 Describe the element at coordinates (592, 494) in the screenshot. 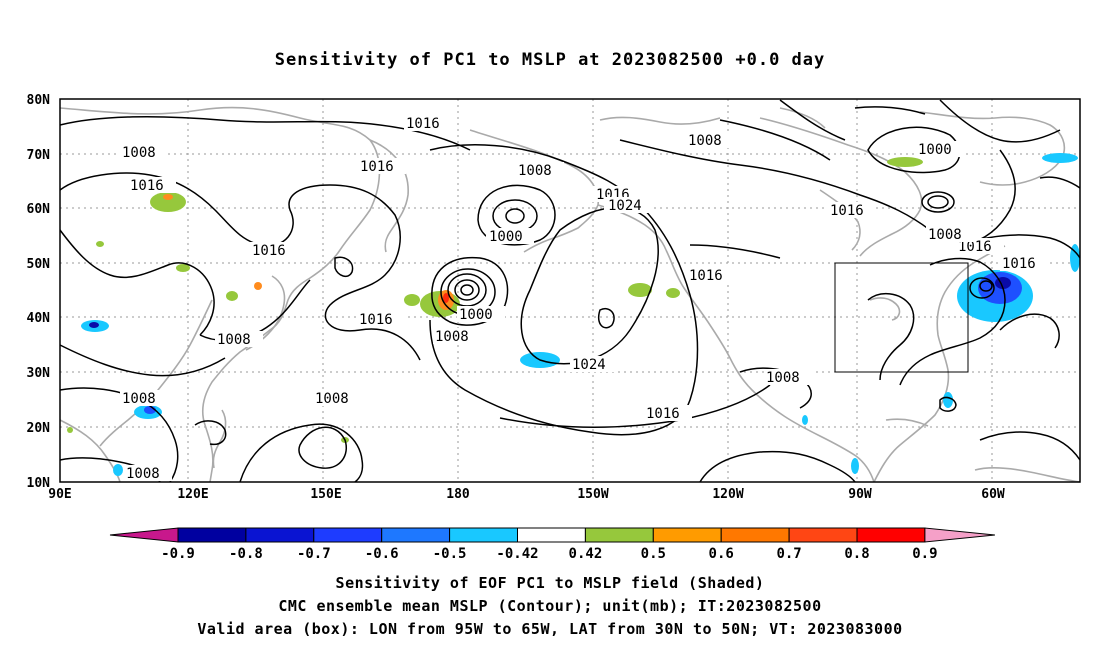

I see `lon-label: 150W` at that location.